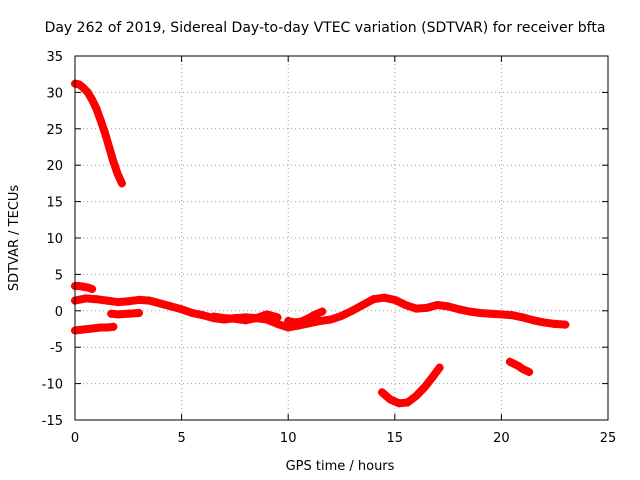 The image size is (640, 480). What do you see at coordinates (54, 203) in the screenshot?
I see `y-tick-label: 15` at bounding box center [54, 203].